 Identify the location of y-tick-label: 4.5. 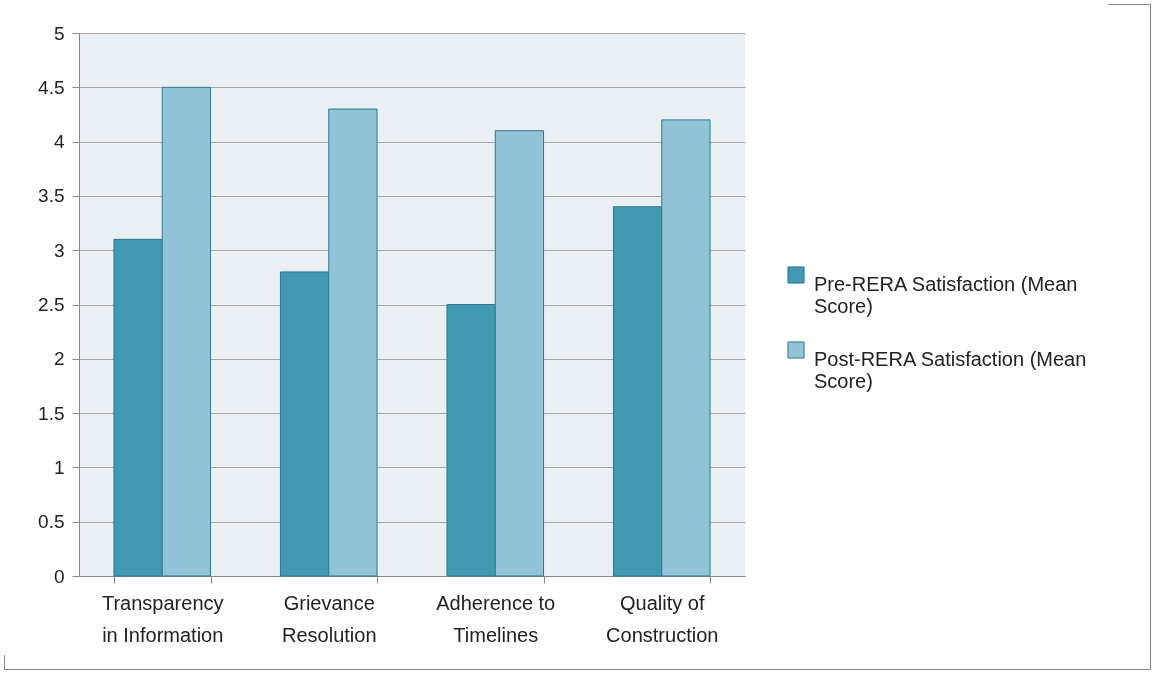
(51, 87).